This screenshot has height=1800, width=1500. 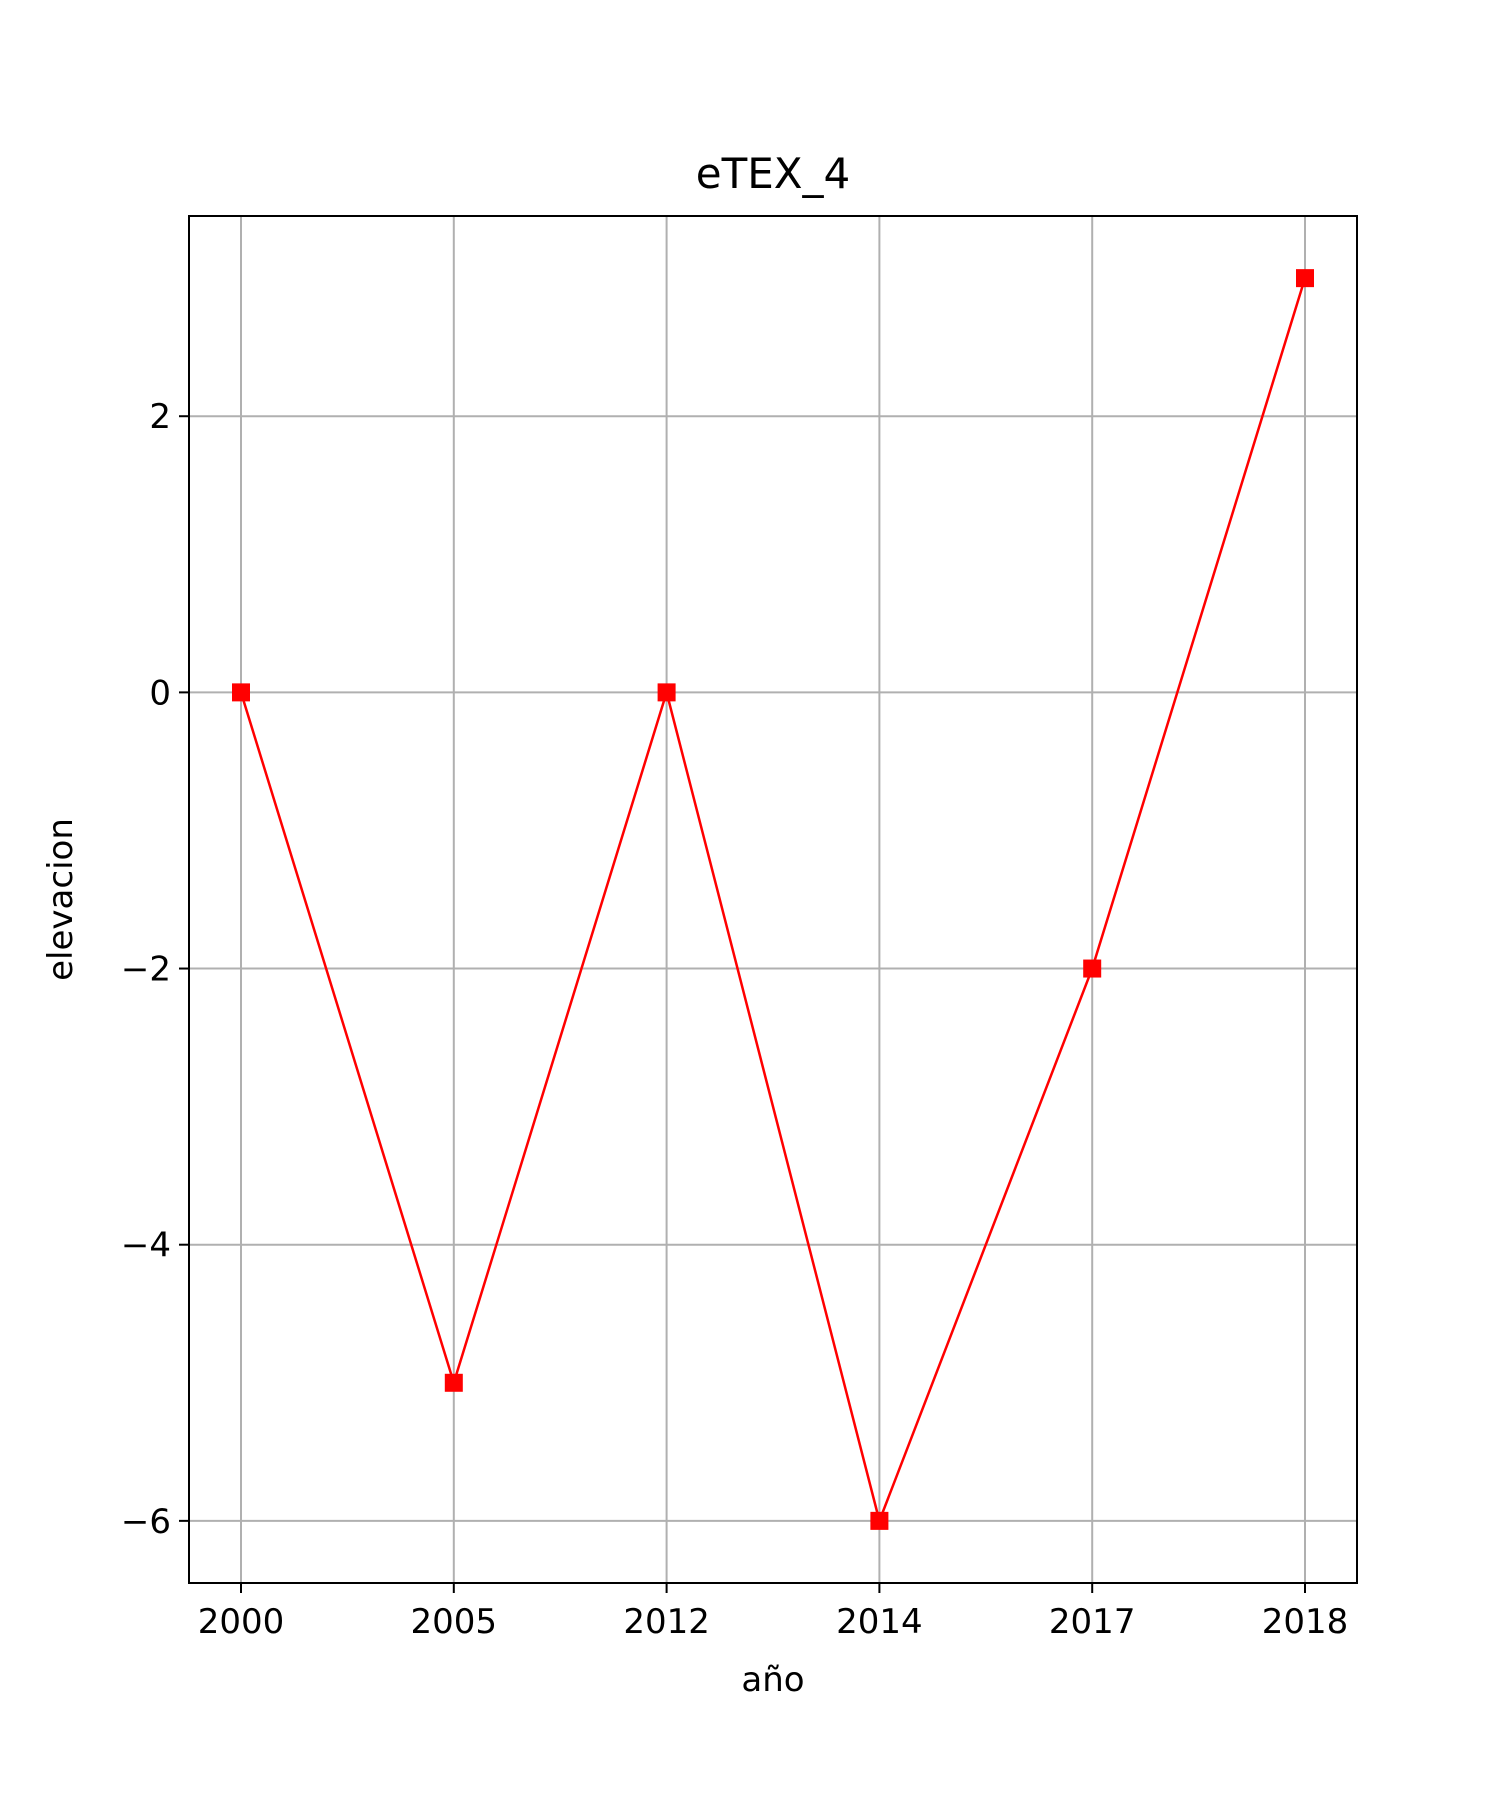 What do you see at coordinates (454, 1622) in the screenshot?
I see `x-tick-label: 2005` at bounding box center [454, 1622].